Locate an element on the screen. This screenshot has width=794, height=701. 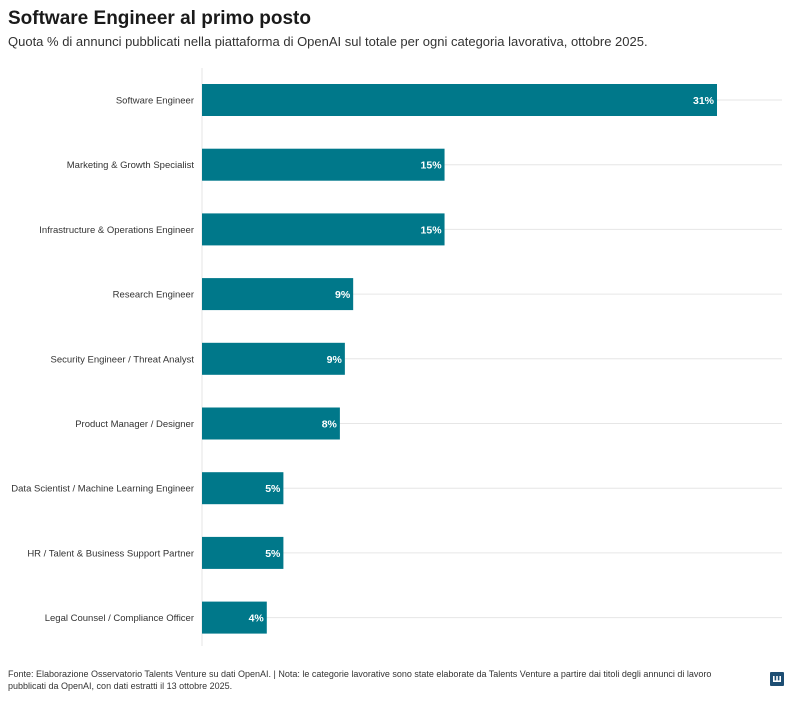
value-label: 31% is located at coordinates (704, 101).